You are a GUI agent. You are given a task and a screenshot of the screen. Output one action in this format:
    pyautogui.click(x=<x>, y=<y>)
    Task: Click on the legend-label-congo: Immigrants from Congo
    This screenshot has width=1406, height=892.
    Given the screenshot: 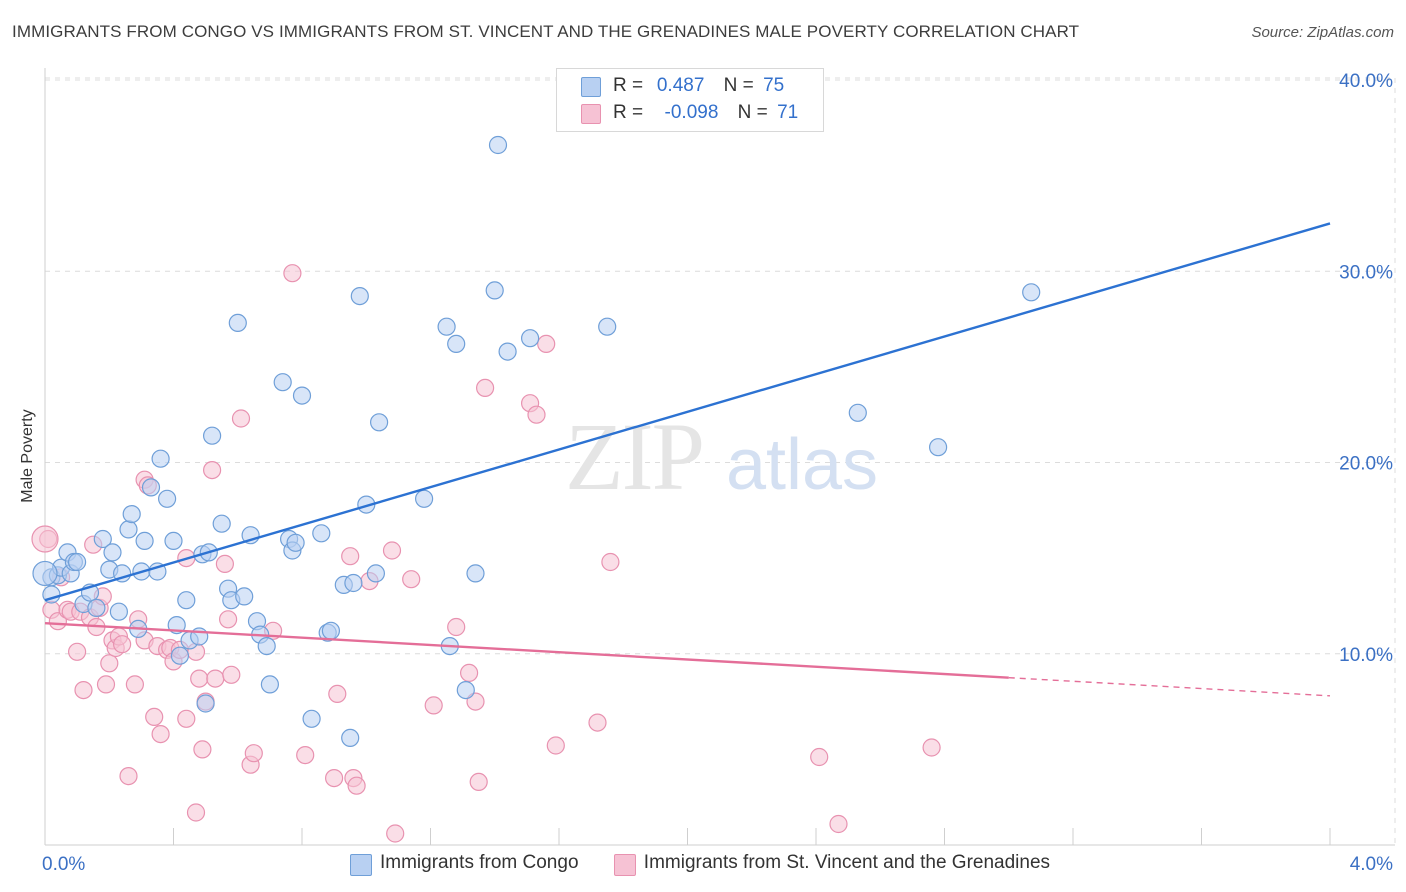 What is the action you would take?
    pyautogui.click(x=479, y=862)
    